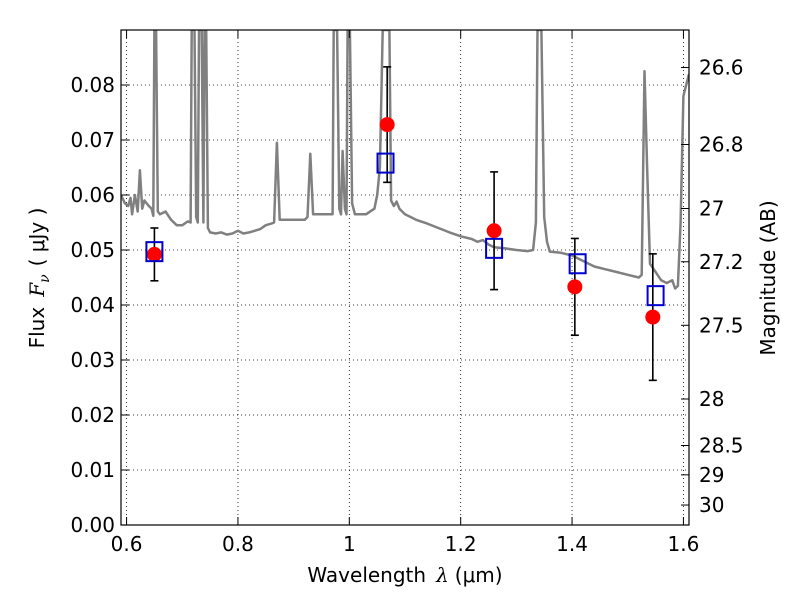 This screenshot has width=800, height=600. Describe the element at coordinates (92, 525) in the screenshot. I see `y-tick-label: 0.00` at that location.